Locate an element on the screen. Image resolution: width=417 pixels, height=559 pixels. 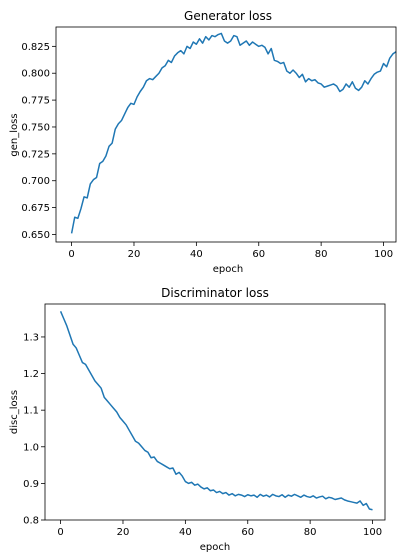
y-tick-label: 1.0 is located at coordinates (31, 447).